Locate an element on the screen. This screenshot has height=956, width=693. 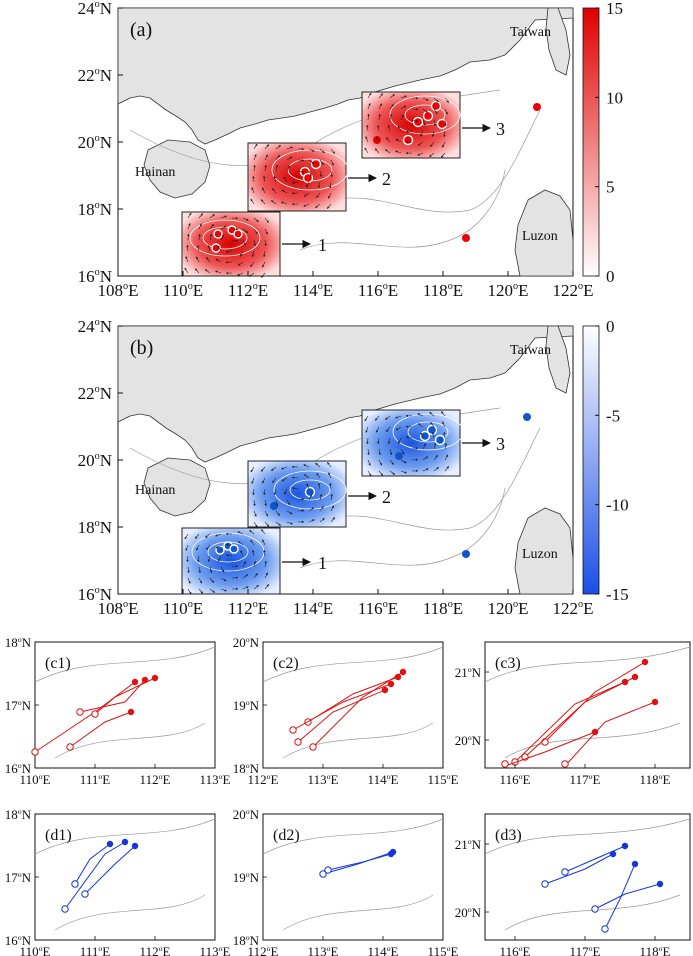
lat-tick-label: 20oN is located at coordinates (246, 642).